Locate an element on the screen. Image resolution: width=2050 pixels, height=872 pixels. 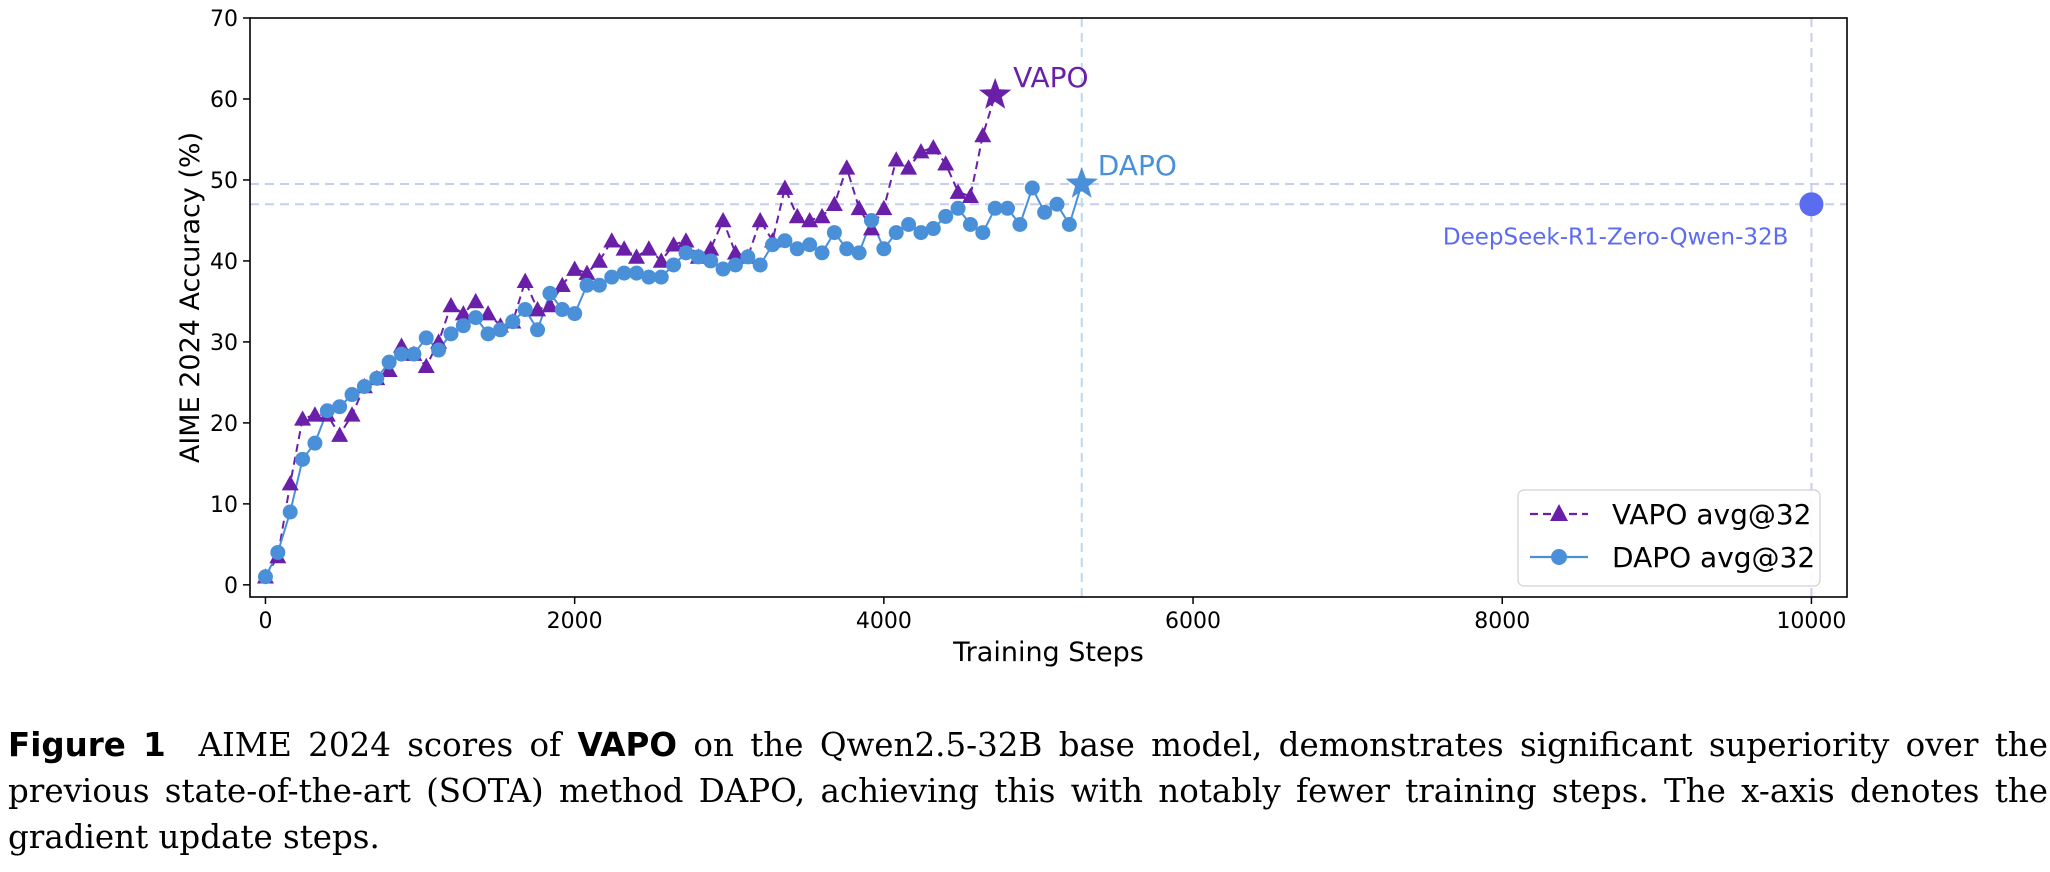
legend-vapo-label: VAPO avg@32 is located at coordinates (1711, 514).